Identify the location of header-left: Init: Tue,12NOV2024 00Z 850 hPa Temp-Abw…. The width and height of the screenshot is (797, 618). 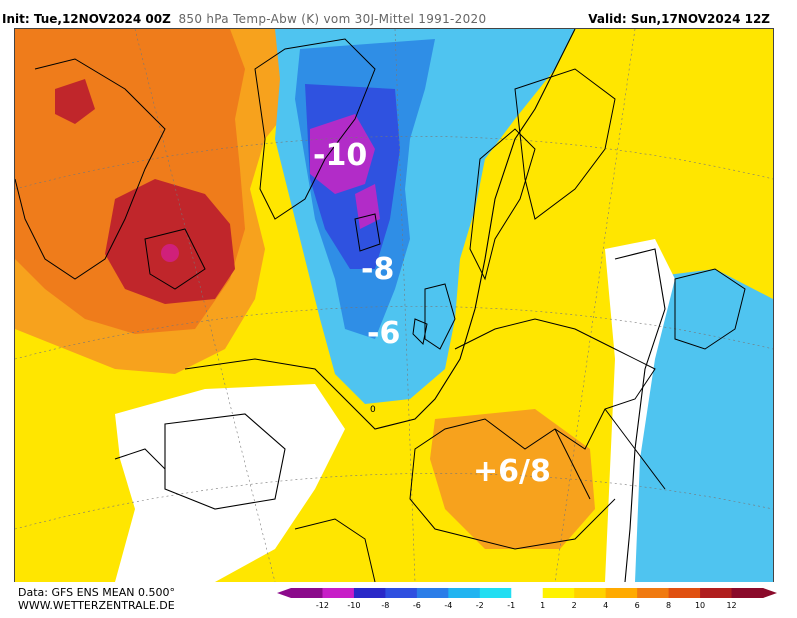
(244, 19).